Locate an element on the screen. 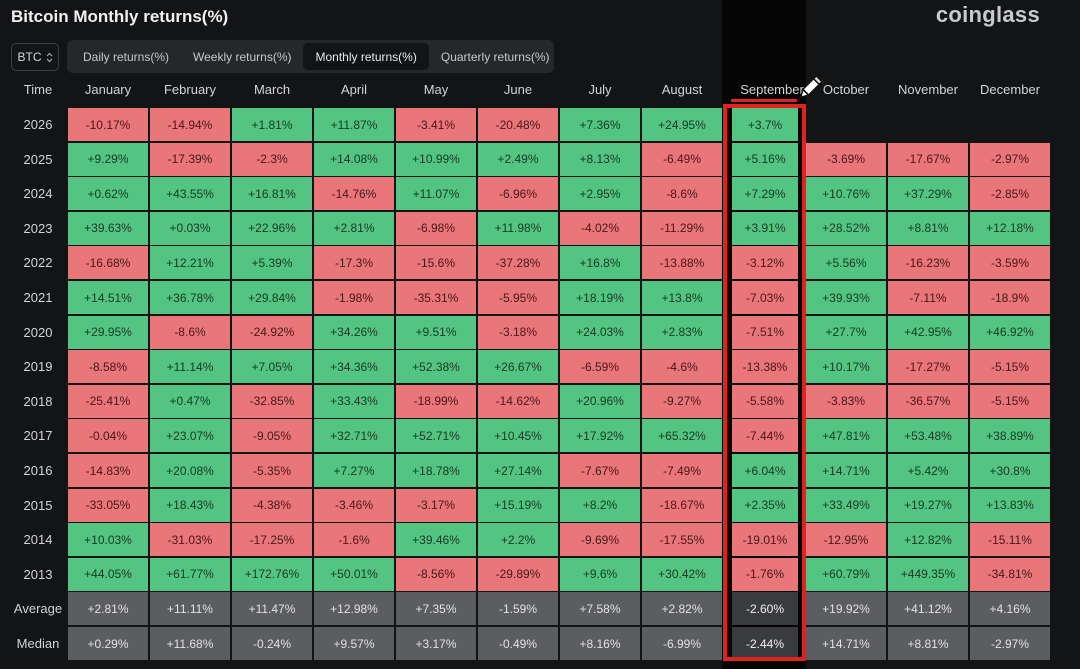  updown-chevron-icon is located at coordinates (49, 57).